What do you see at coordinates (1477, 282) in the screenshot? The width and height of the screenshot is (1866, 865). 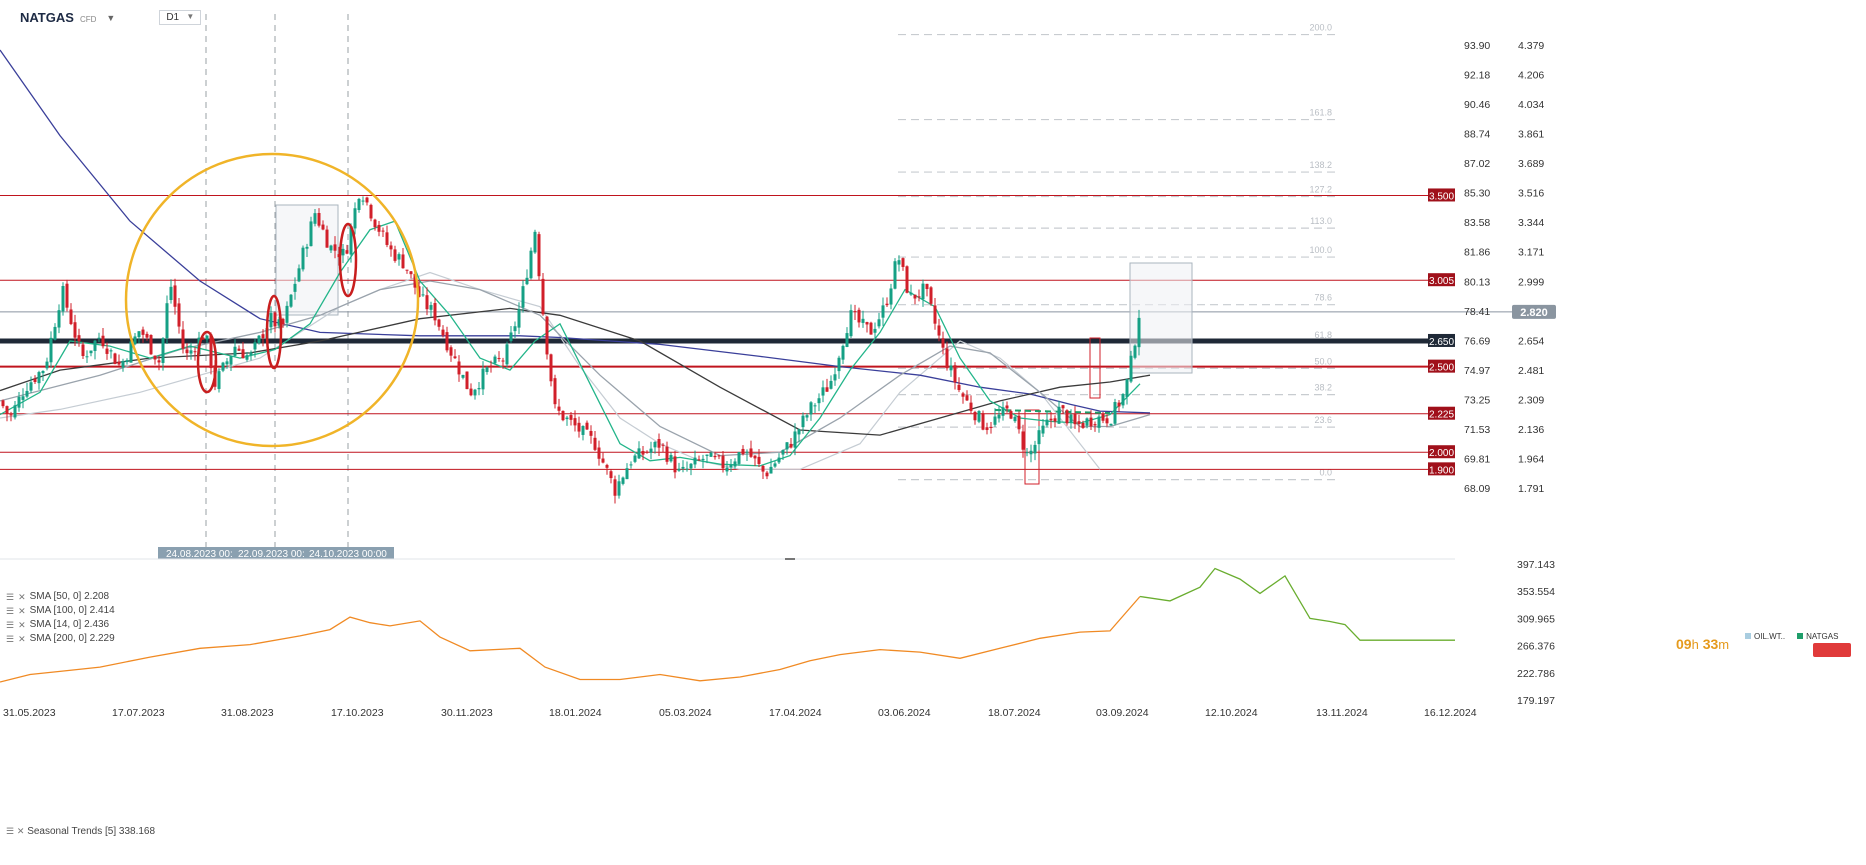 I see `price-tick-left: 80.13` at bounding box center [1477, 282].